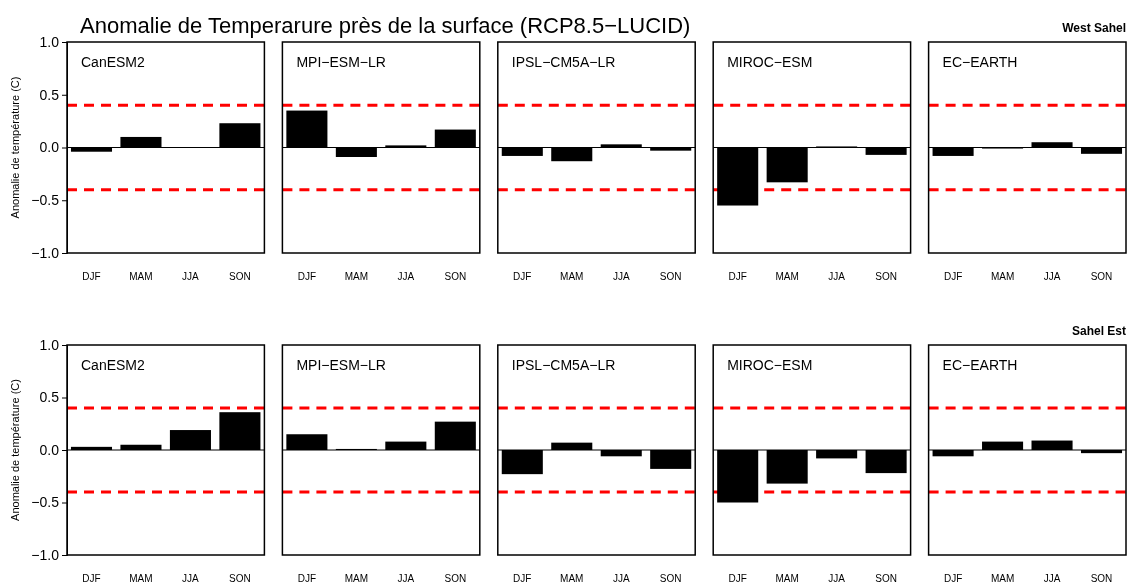  Describe the element at coordinates (1098, 331) in the screenshot. I see `text: Sahel Est` at that location.